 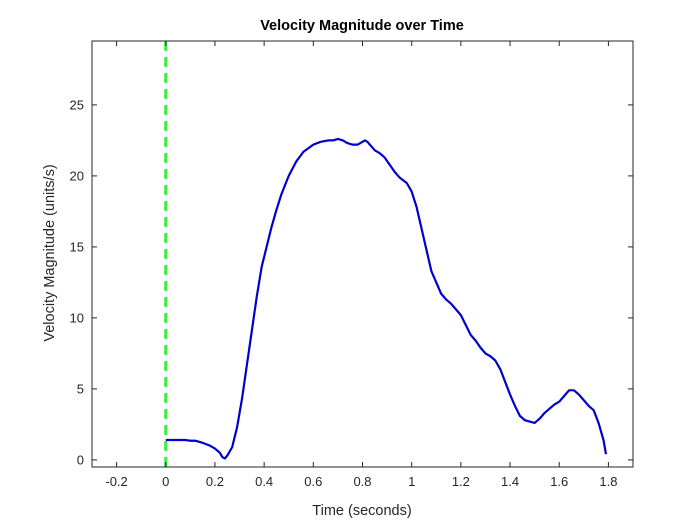 What do you see at coordinates (362, 26) in the screenshot?
I see `chart-title: Velocity Magnitude over Time` at bounding box center [362, 26].